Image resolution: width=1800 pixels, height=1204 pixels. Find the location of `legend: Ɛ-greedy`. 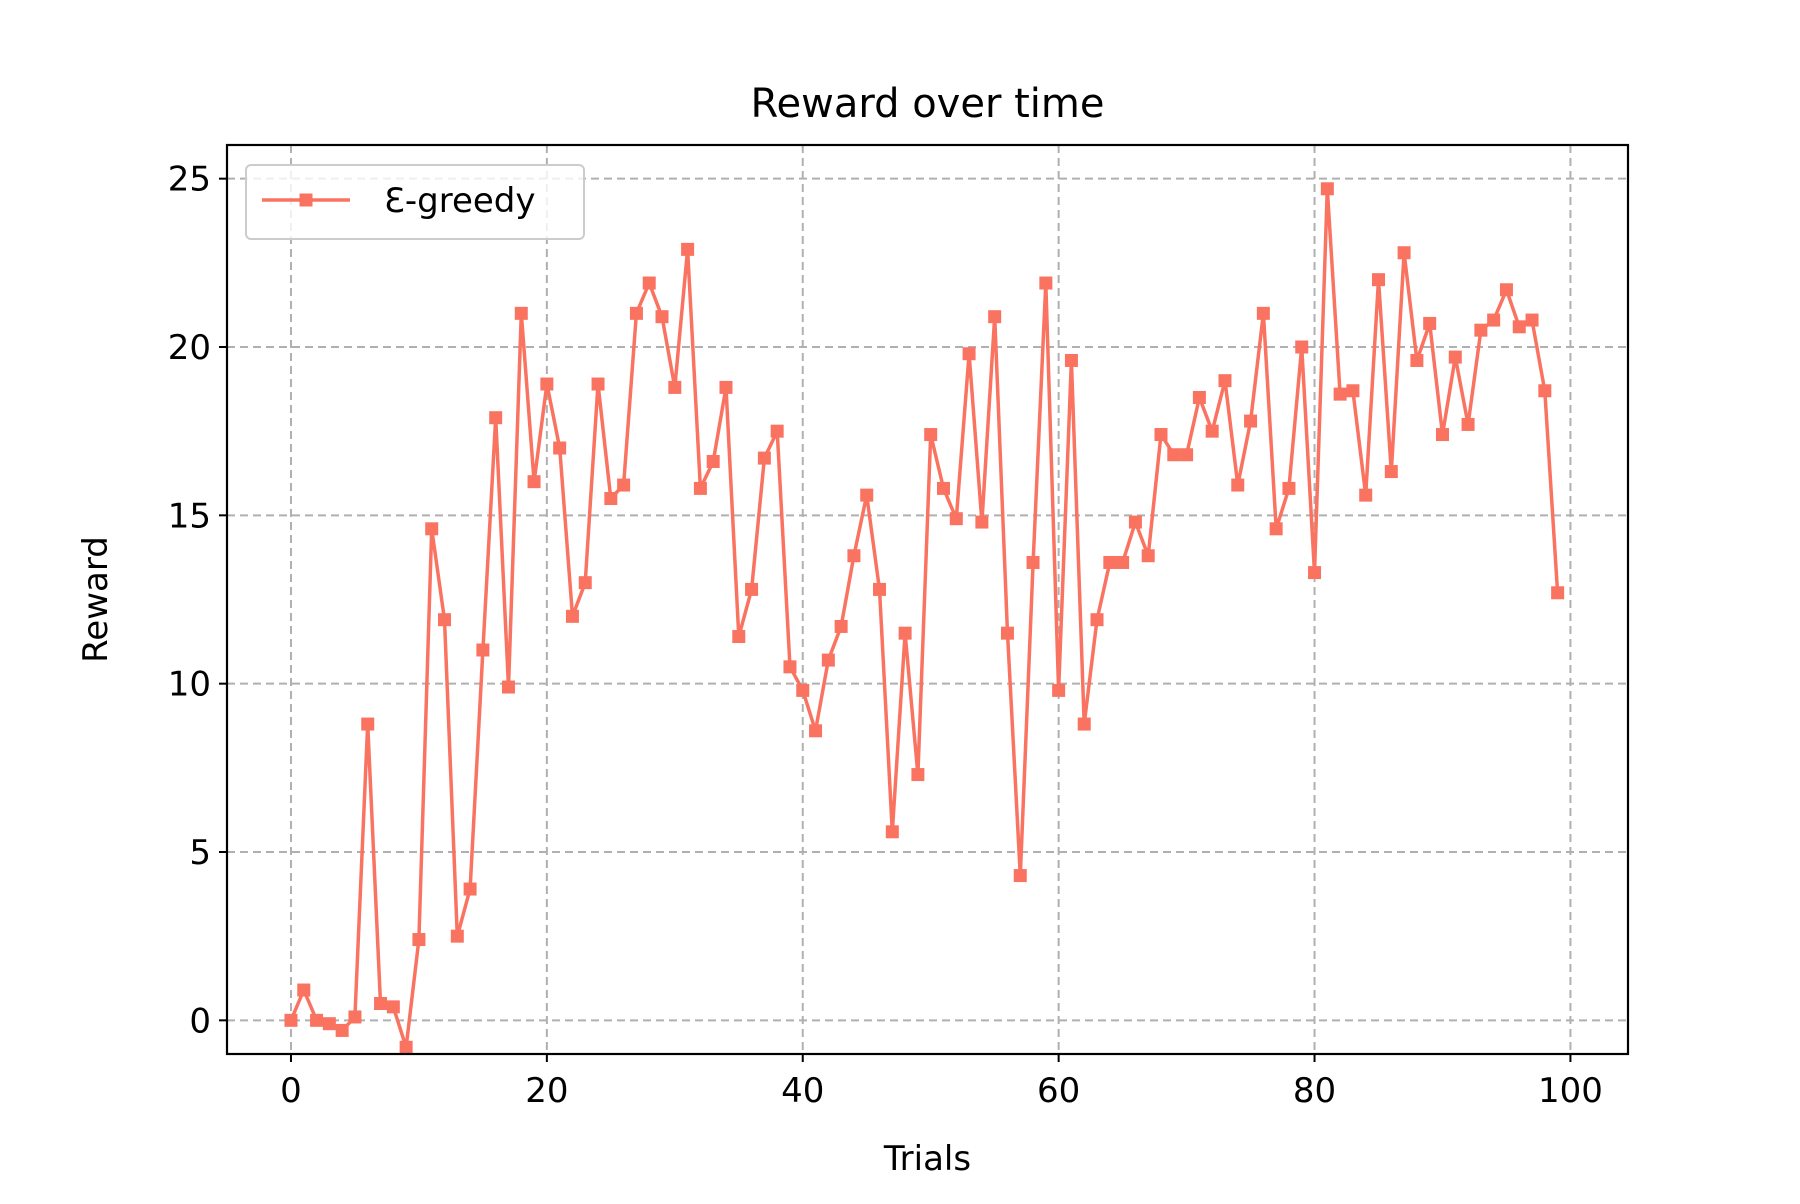

legend: Ɛ-greedy is located at coordinates (415, 202).